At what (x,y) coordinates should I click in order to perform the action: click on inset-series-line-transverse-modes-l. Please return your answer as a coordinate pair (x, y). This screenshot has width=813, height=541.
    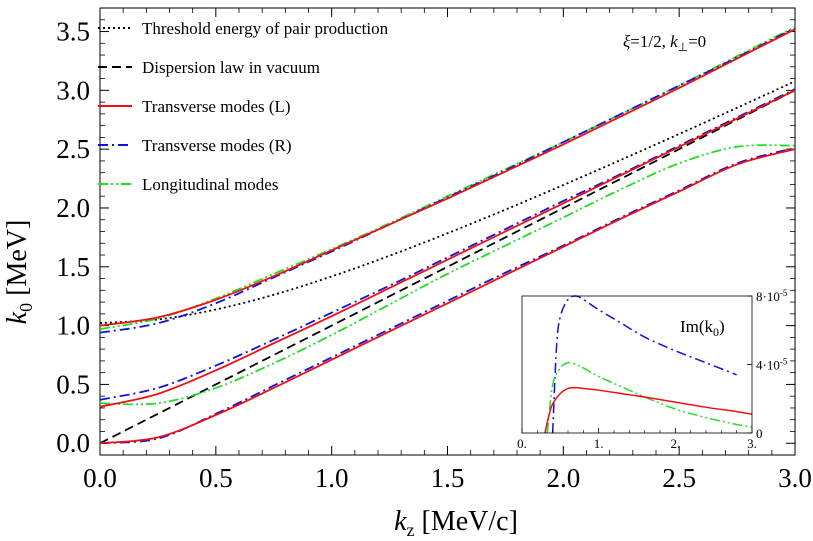
    Looking at the image, I should click on (648, 410).